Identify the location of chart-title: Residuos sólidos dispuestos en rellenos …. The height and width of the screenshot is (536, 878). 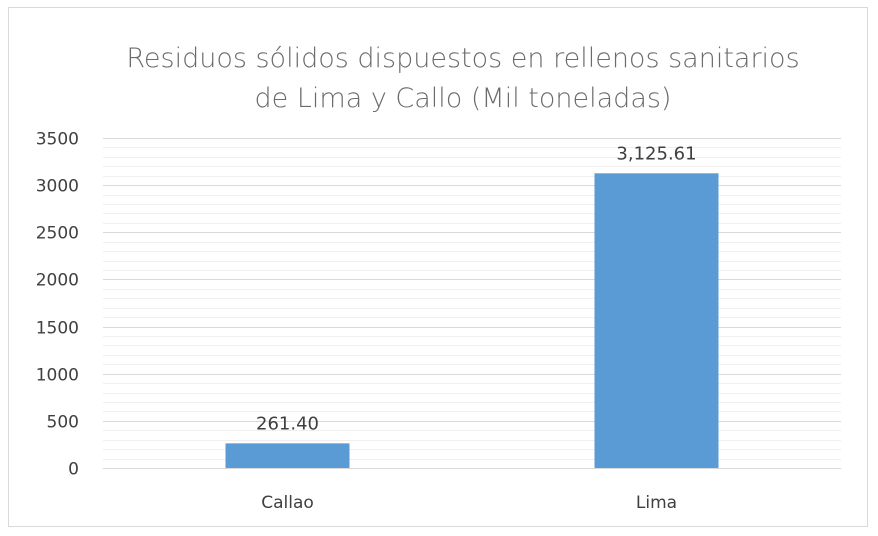
(462, 78).